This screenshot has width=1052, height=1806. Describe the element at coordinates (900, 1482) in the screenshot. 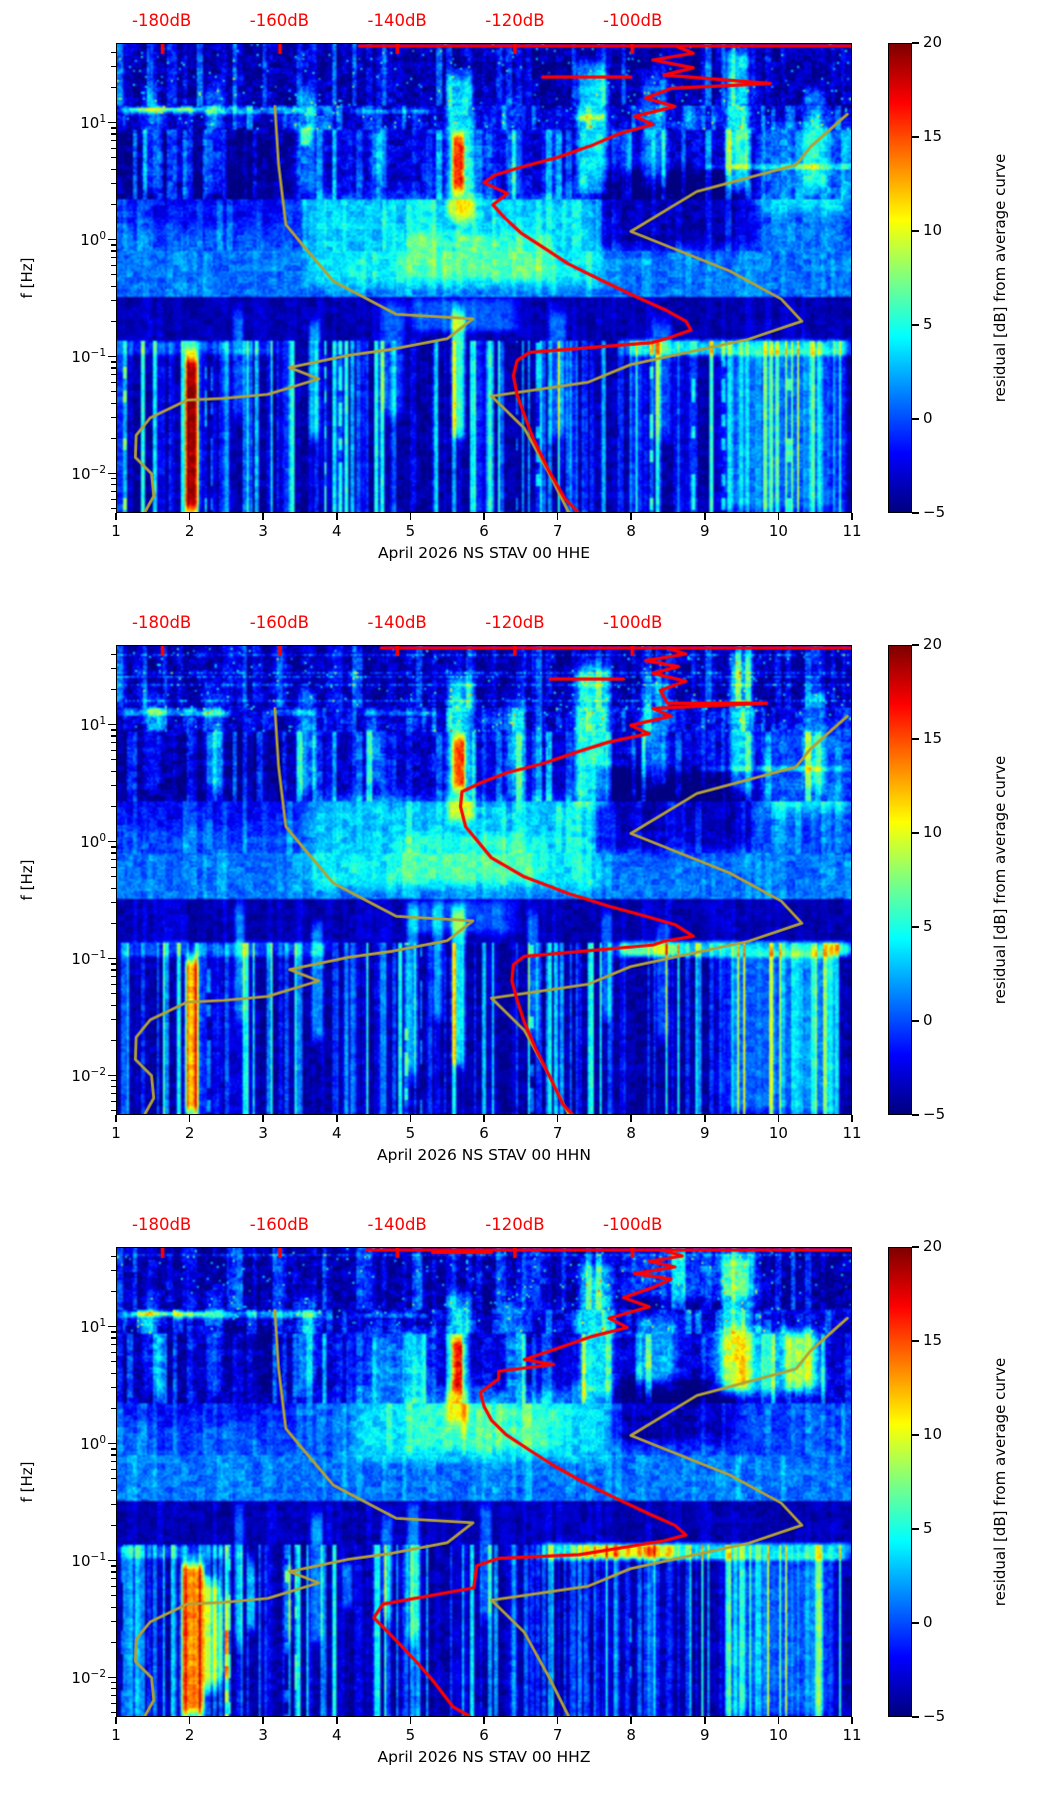

I see `colorbar-hhz` at that location.